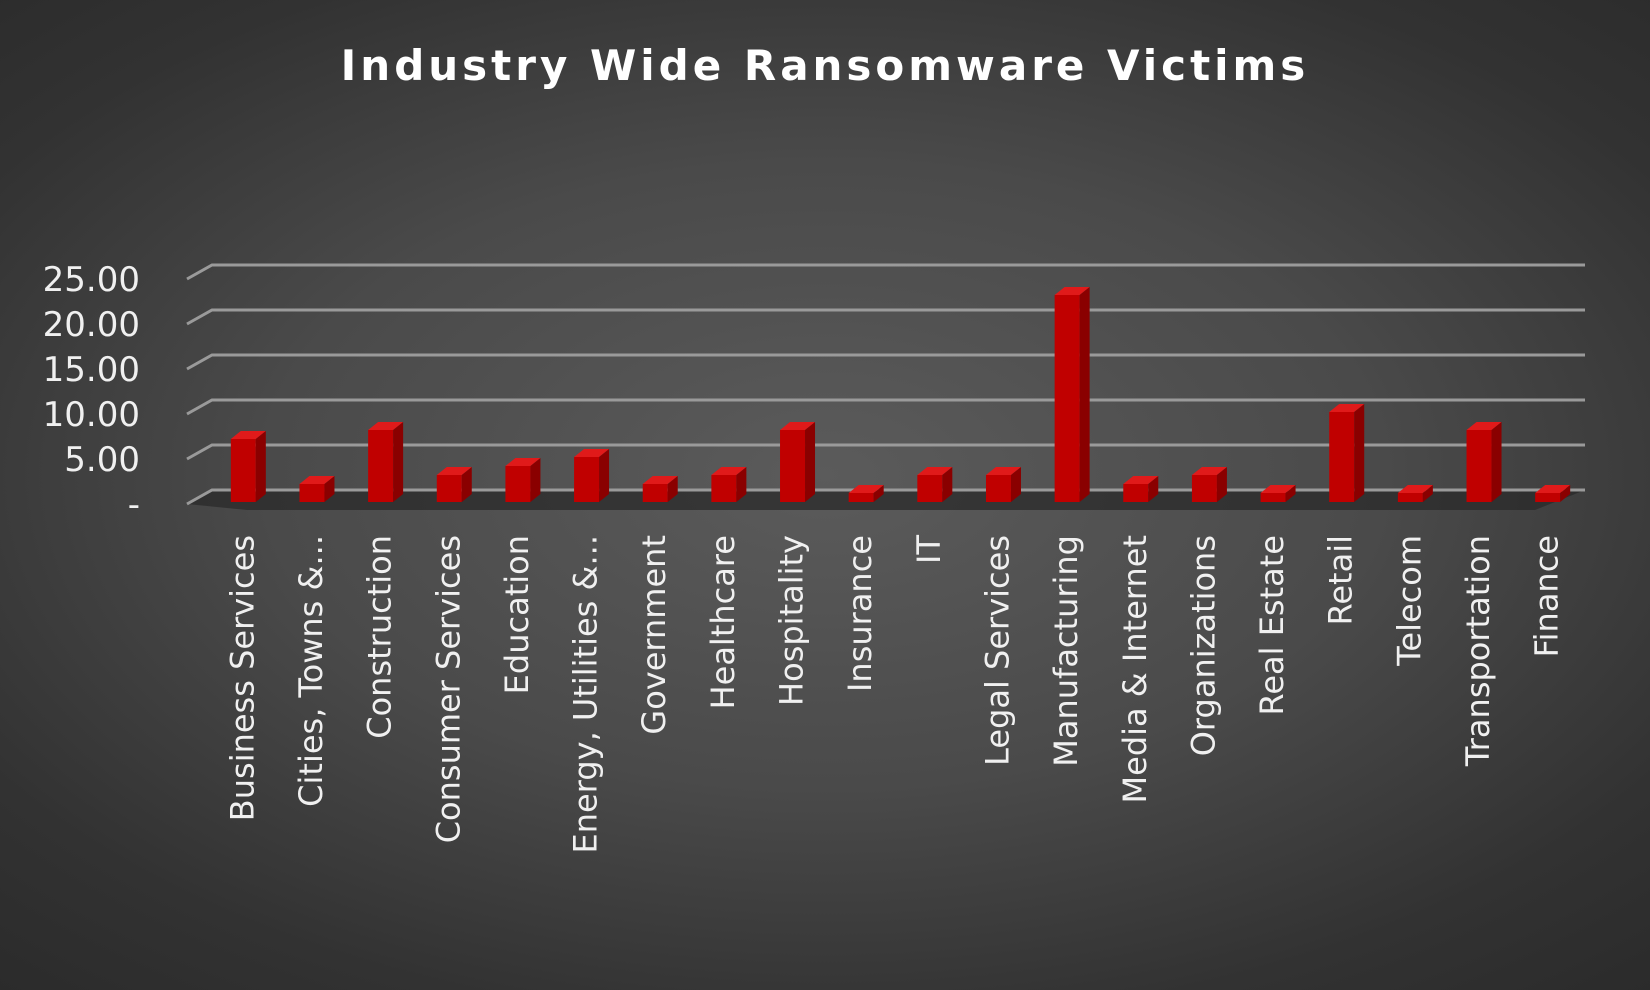 Image resolution: width=1650 pixels, height=990 pixels. What do you see at coordinates (825, 65) in the screenshot?
I see `chart-title: Industry Wide Ransomware Victims` at bounding box center [825, 65].